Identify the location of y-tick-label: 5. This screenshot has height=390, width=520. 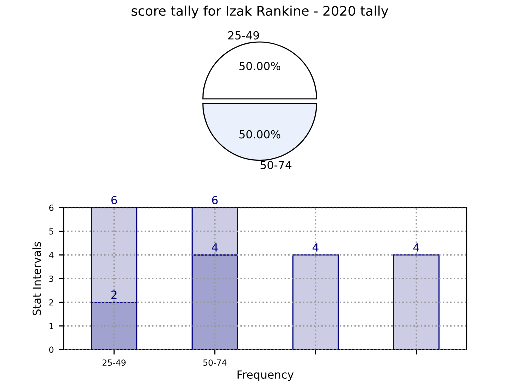
(52, 231).